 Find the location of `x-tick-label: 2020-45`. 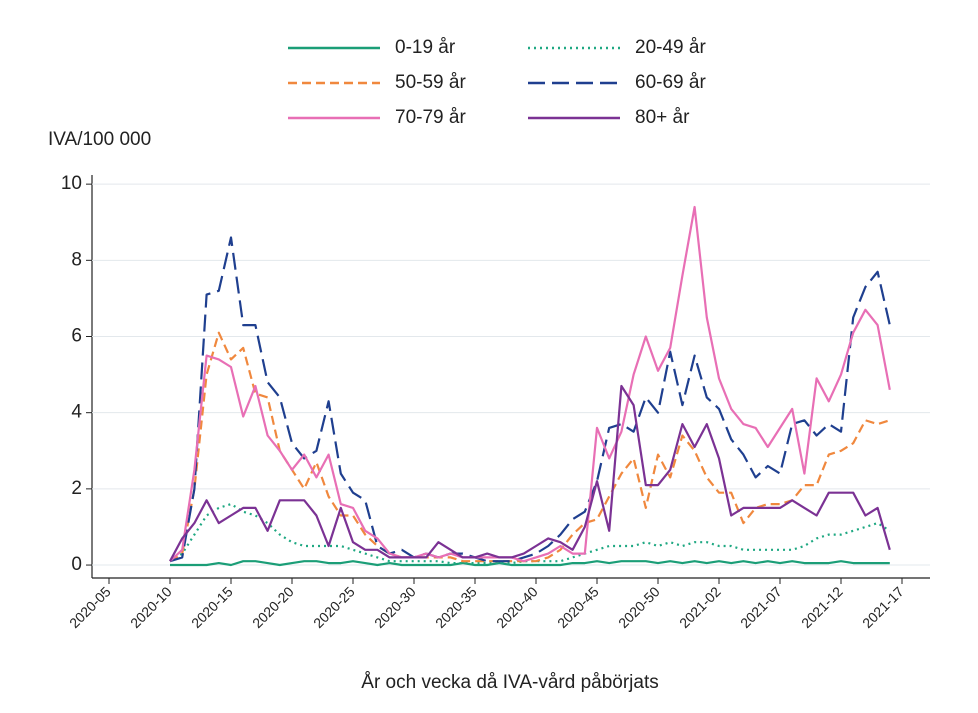

x-tick-label: 2020-45 is located at coordinates (578, 607).